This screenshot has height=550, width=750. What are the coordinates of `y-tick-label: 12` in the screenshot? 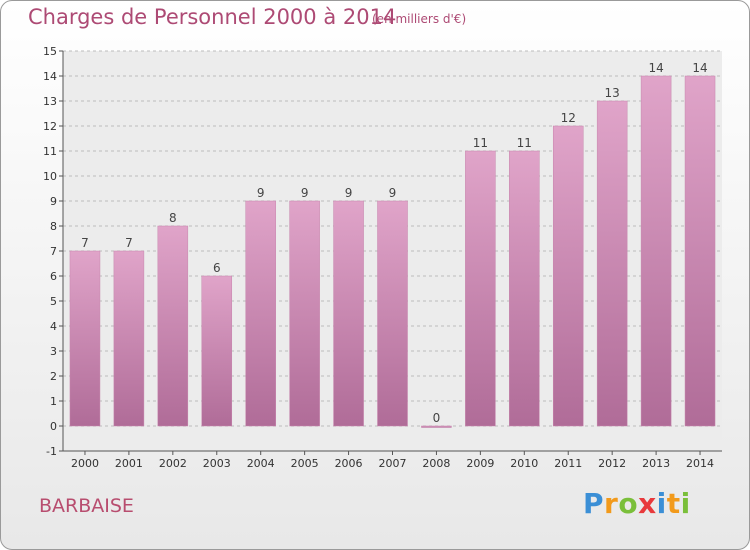 It's located at (50, 126).